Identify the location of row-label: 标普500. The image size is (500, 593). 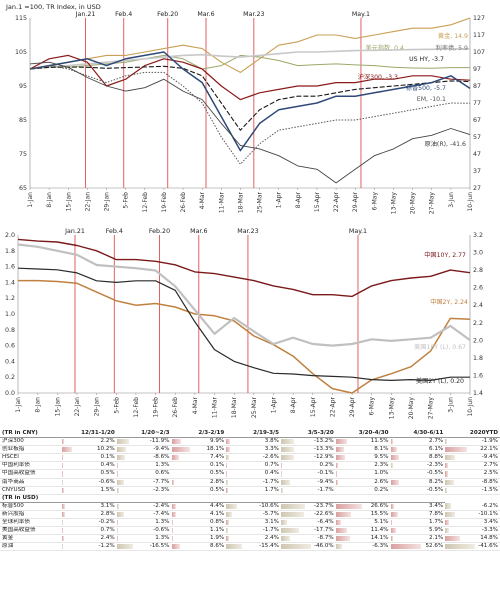
(31, 506).